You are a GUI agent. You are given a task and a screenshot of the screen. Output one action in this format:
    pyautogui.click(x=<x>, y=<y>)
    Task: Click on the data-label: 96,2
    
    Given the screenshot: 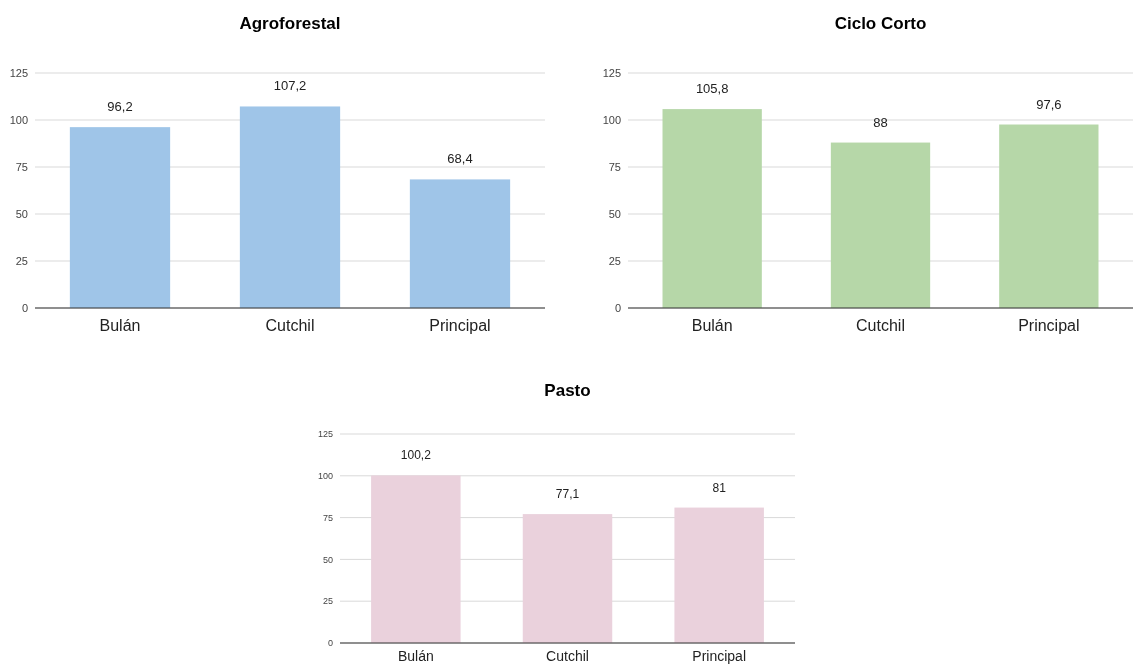 What is the action you would take?
    pyautogui.click(x=120, y=107)
    